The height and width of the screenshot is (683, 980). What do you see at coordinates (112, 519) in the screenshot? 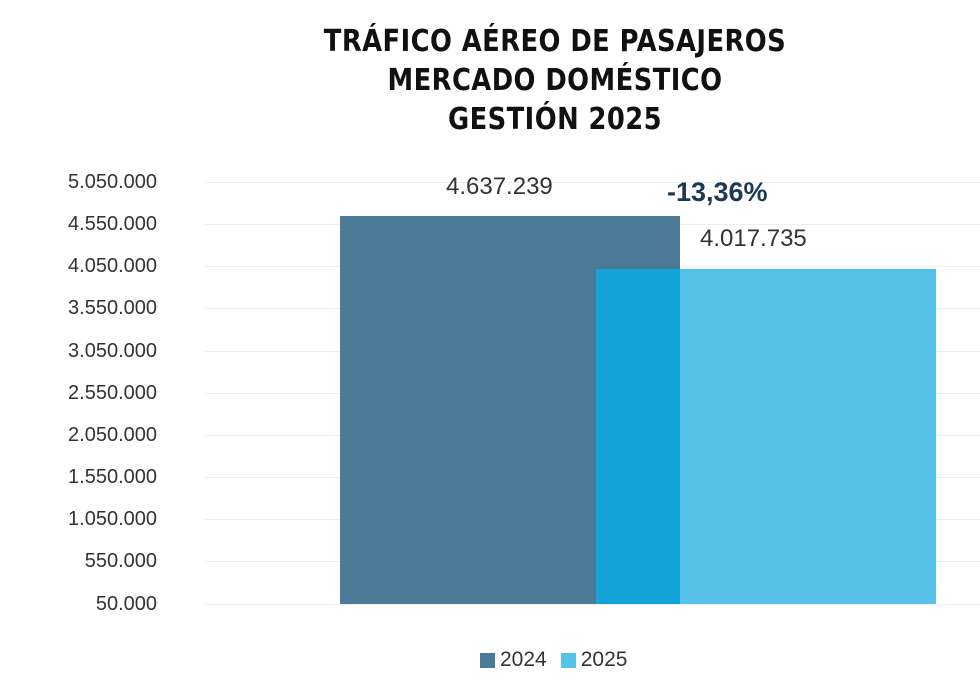
I see `y-tick: 1.050.000` at bounding box center [112, 519].